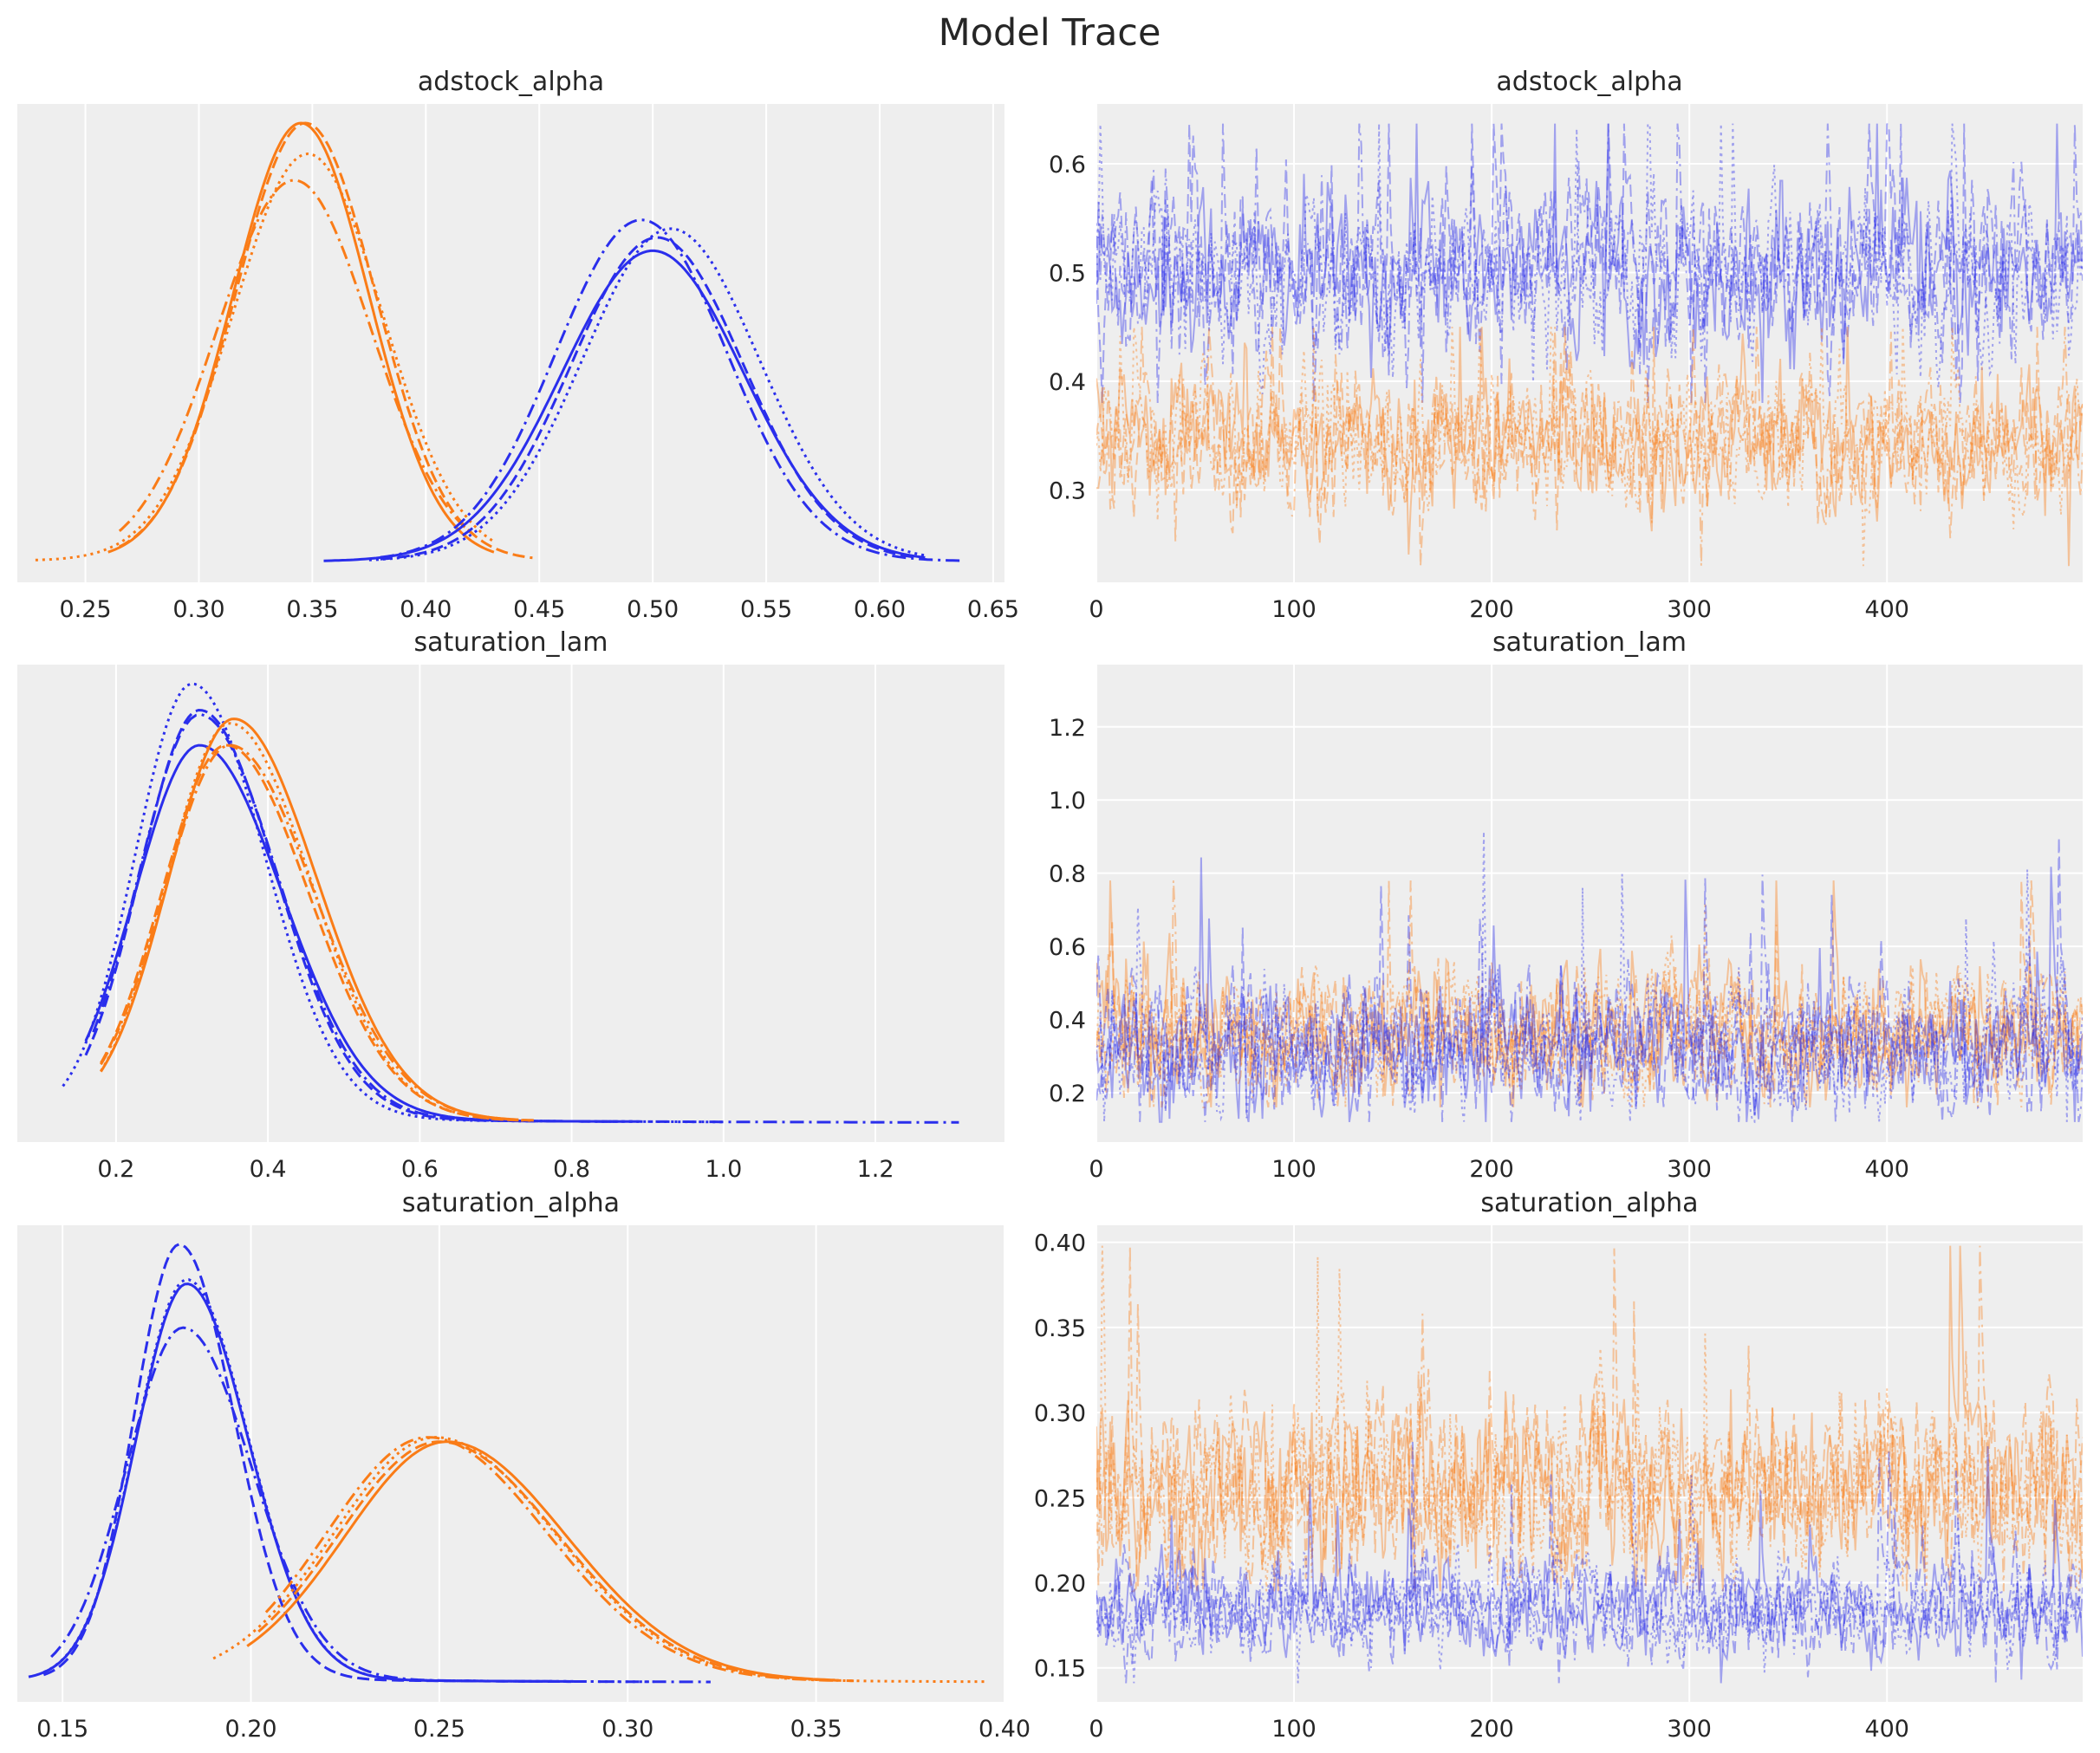 Image resolution: width=2100 pixels, height=1753 pixels. I want to click on trace-panel-title: saturation_lam, so click(1589, 642).